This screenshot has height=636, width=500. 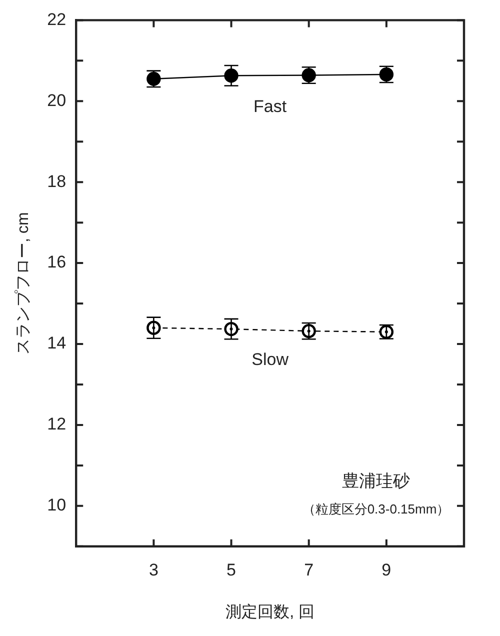 What do you see at coordinates (23, 283) in the screenshot?
I see `y-axis-title: スランプフロー, cm` at bounding box center [23, 283].